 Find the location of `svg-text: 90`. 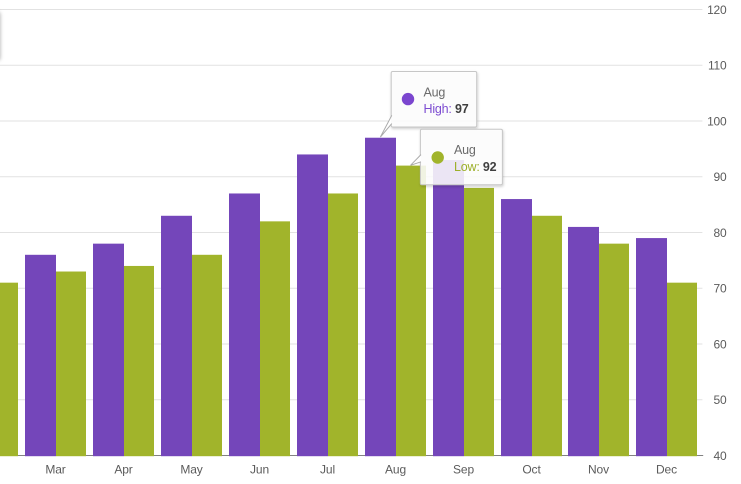

svg-text: 90 is located at coordinates (720, 177).